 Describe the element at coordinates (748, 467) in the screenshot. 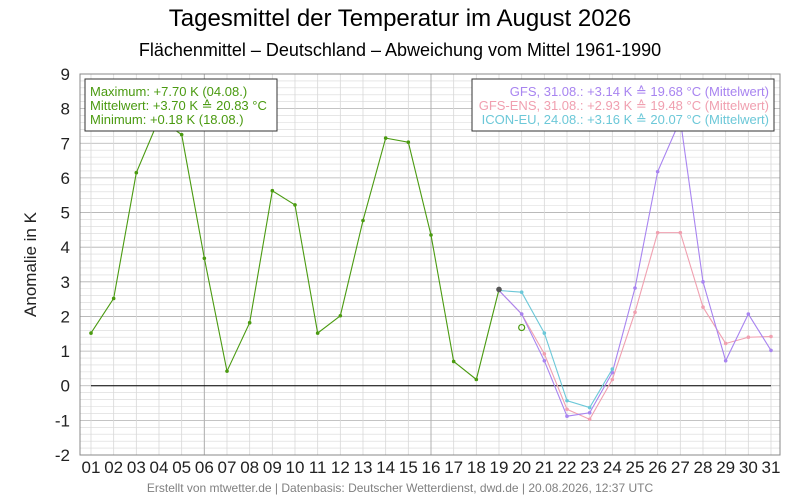

I see `x-tick-label: 30` at that location.